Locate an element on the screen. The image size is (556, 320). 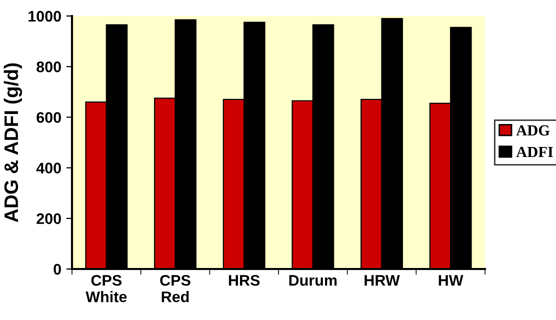
y-tick-label: 800 is located at coordinates (48, 66).